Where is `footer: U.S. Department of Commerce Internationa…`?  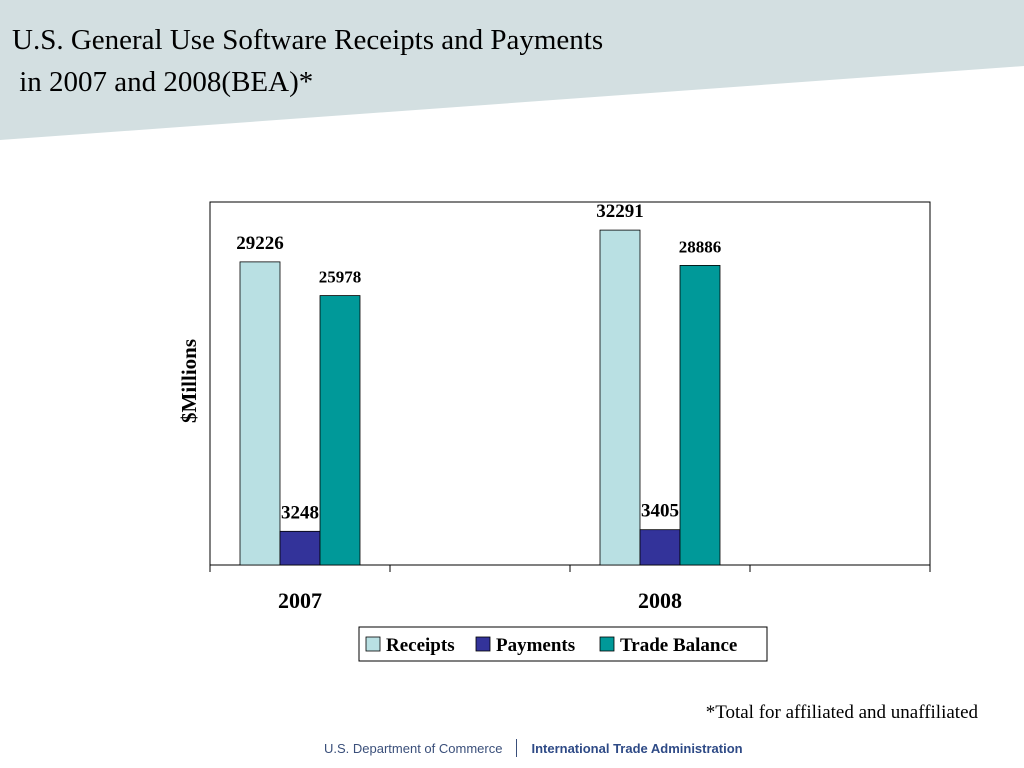 footer: U.S. Department of Commerce Internationa… is located at coordinates (533, 748).